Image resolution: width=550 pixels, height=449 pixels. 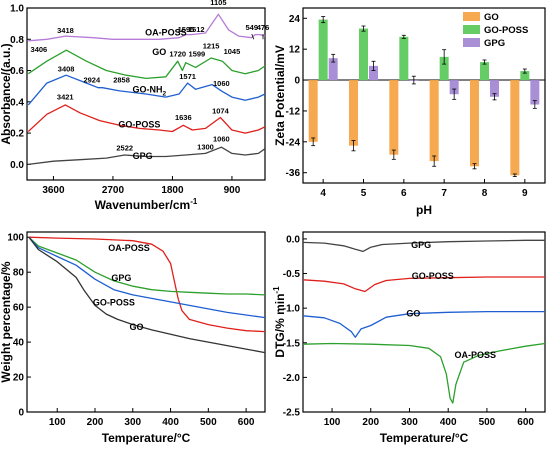 What do you see at coordinates (444, 193) in the screenshot?
I see `x-tick-label: 7` at bounding box center [444, 193].